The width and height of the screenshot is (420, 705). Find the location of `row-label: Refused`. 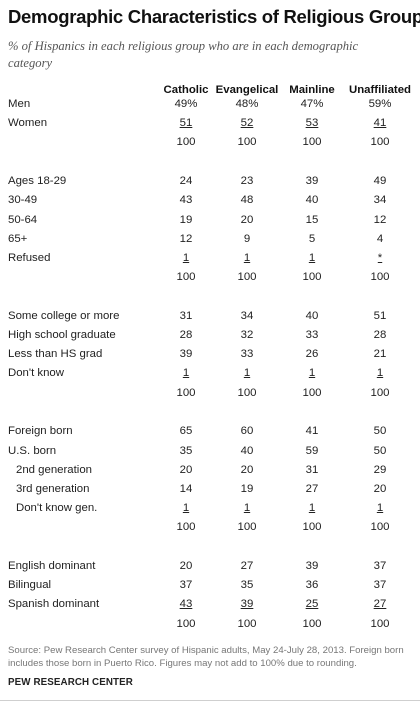

row-label: Refused is located at coordinates (29, 257).